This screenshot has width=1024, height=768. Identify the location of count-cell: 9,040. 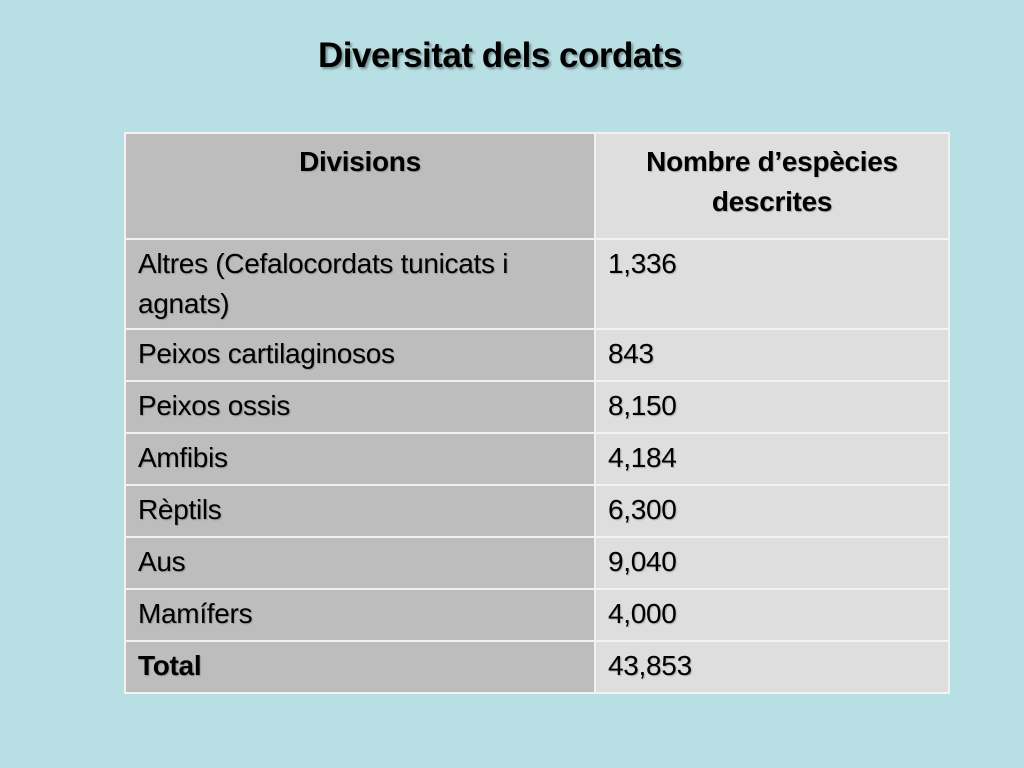
(772, 563).